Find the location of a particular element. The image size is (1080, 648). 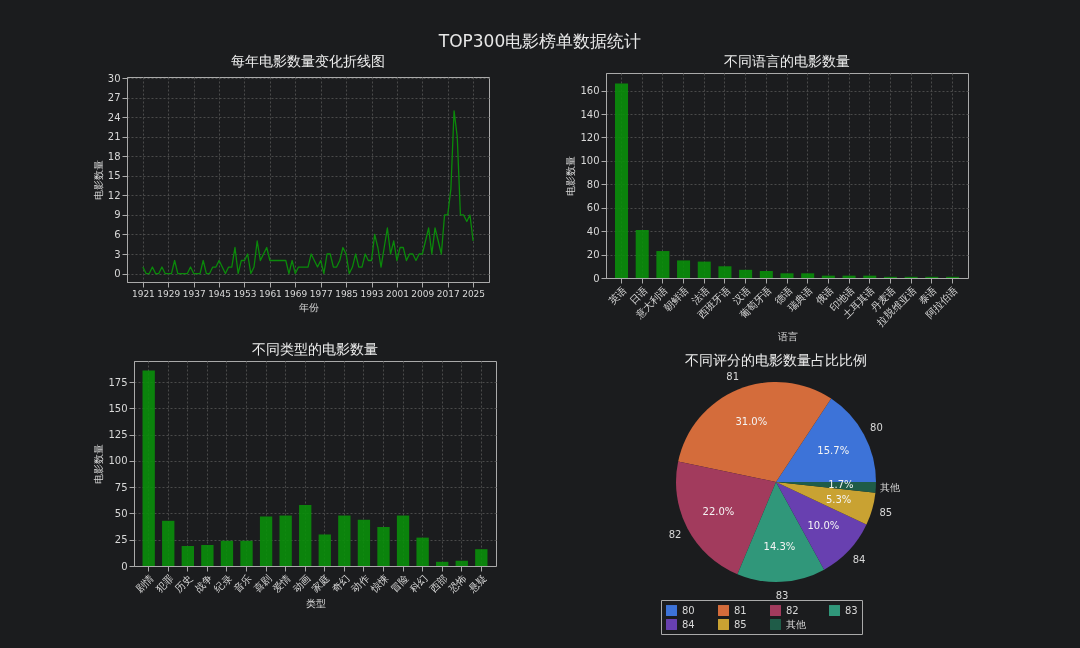

x-tick-label: 1985 is located at coordinates (347, 293).